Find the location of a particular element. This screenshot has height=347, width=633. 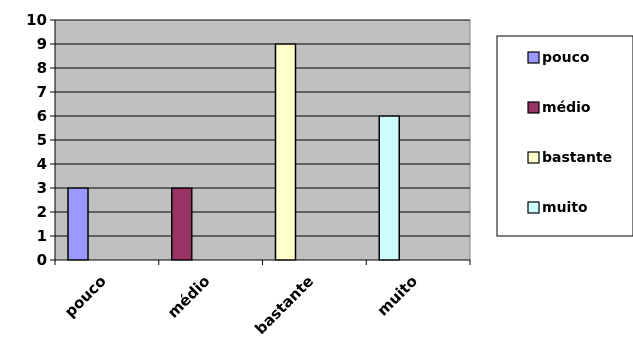

y-axis-ticks: 0 1 2 3 4 5 6 7 8 9 10 is located at coordinates (40, 140).